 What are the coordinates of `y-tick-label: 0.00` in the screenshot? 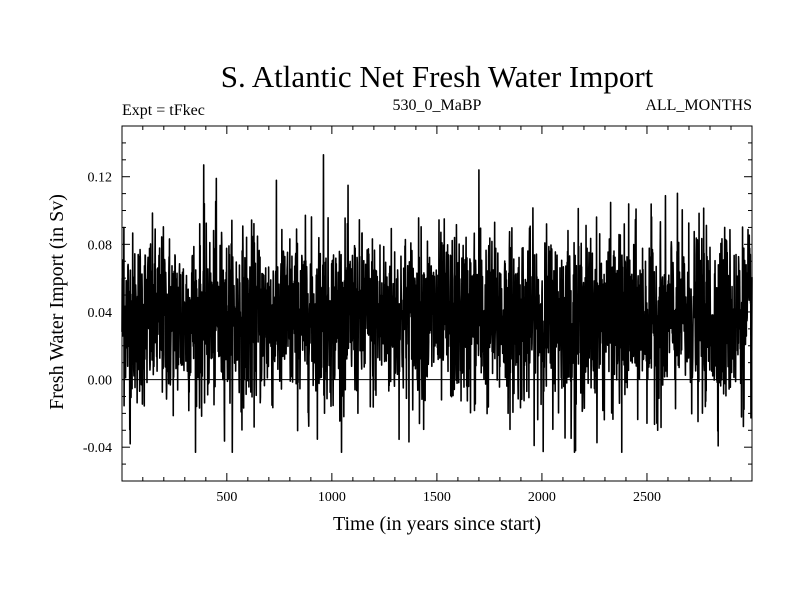 It's located at (100, 381).